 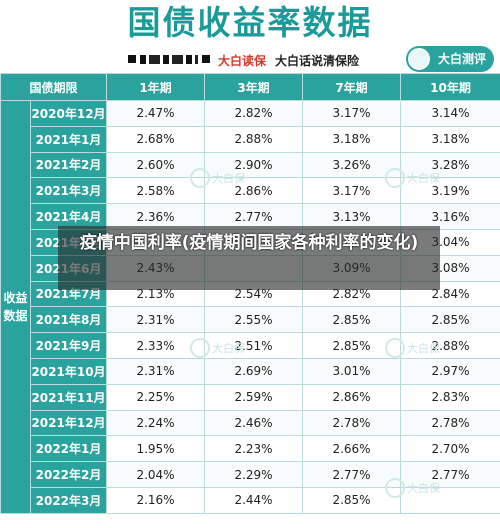 What do you see at coordinates (68, 449) in the screenshot?
I see `period-cell: 2022年1月` at bounding box center [68, 449].